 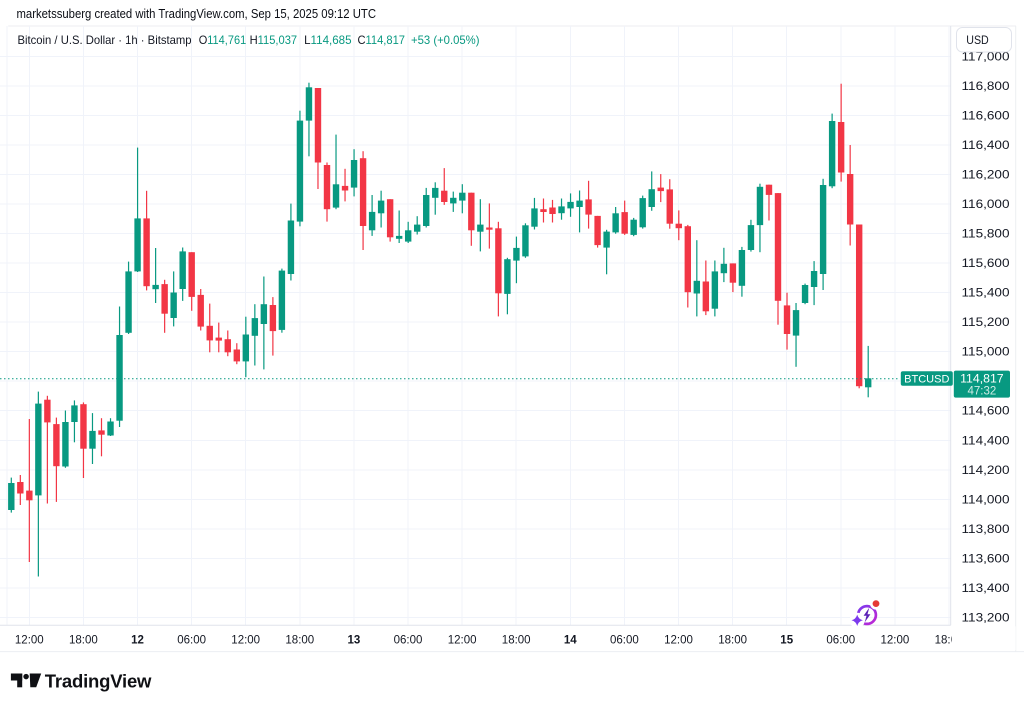 What do you see at coordinates (570, 641) in the screenshot?
I see `svg-text: 14` at bounding box center [570, 641].